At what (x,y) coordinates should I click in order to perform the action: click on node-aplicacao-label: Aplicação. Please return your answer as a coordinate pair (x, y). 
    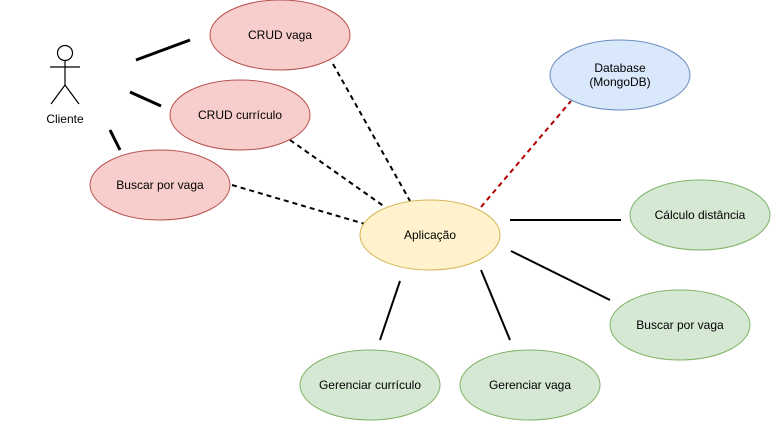
    Looking at the image, I should click on (430, 235).